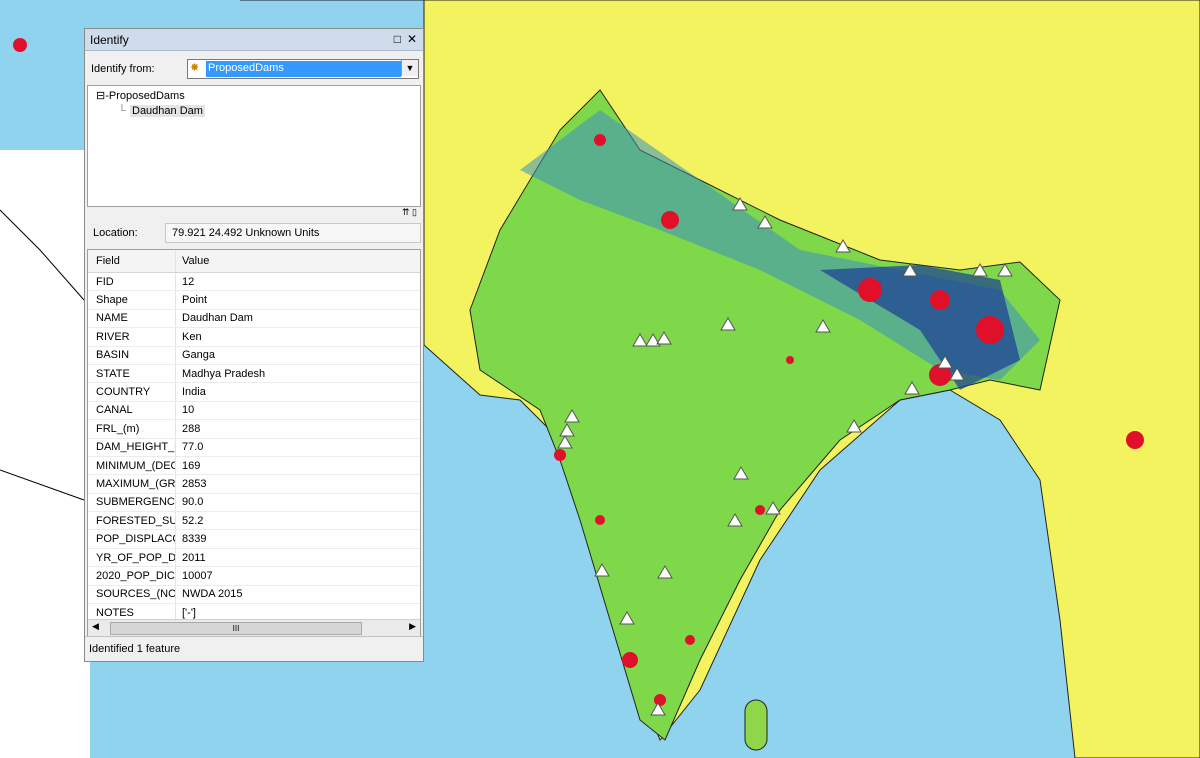  I want to click on field-cell: POP_DISPLACC, so click(132, 539).